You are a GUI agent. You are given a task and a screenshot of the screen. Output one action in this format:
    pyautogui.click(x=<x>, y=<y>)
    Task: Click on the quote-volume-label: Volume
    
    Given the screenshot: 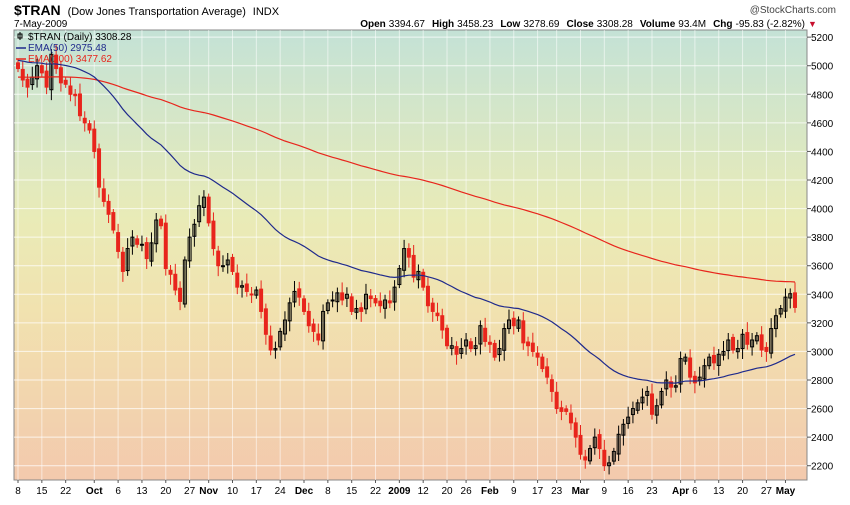 What is the action you would take?
    pyautogui.click(x=658, y=24)
    